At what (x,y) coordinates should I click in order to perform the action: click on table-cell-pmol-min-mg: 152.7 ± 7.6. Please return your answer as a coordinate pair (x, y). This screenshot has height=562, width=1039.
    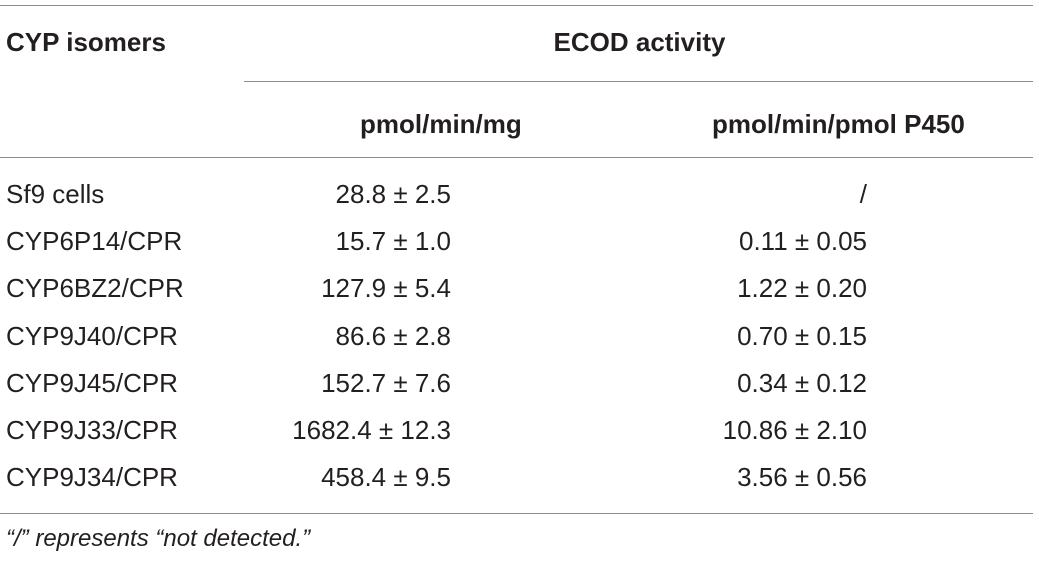
    Looking at the image, I should click on (386, 383).